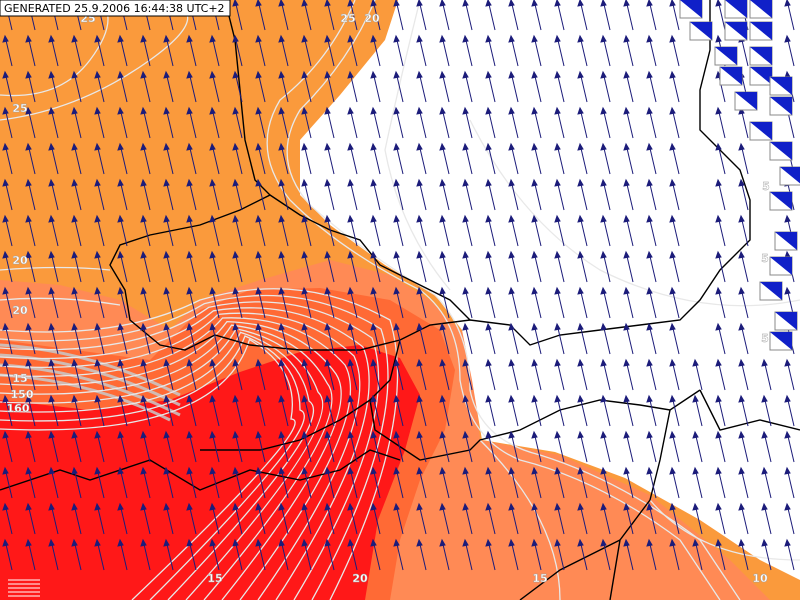  Describe the element at coordinates (19, 378) in the screenshot. I see `contour-label: 15` at that location.